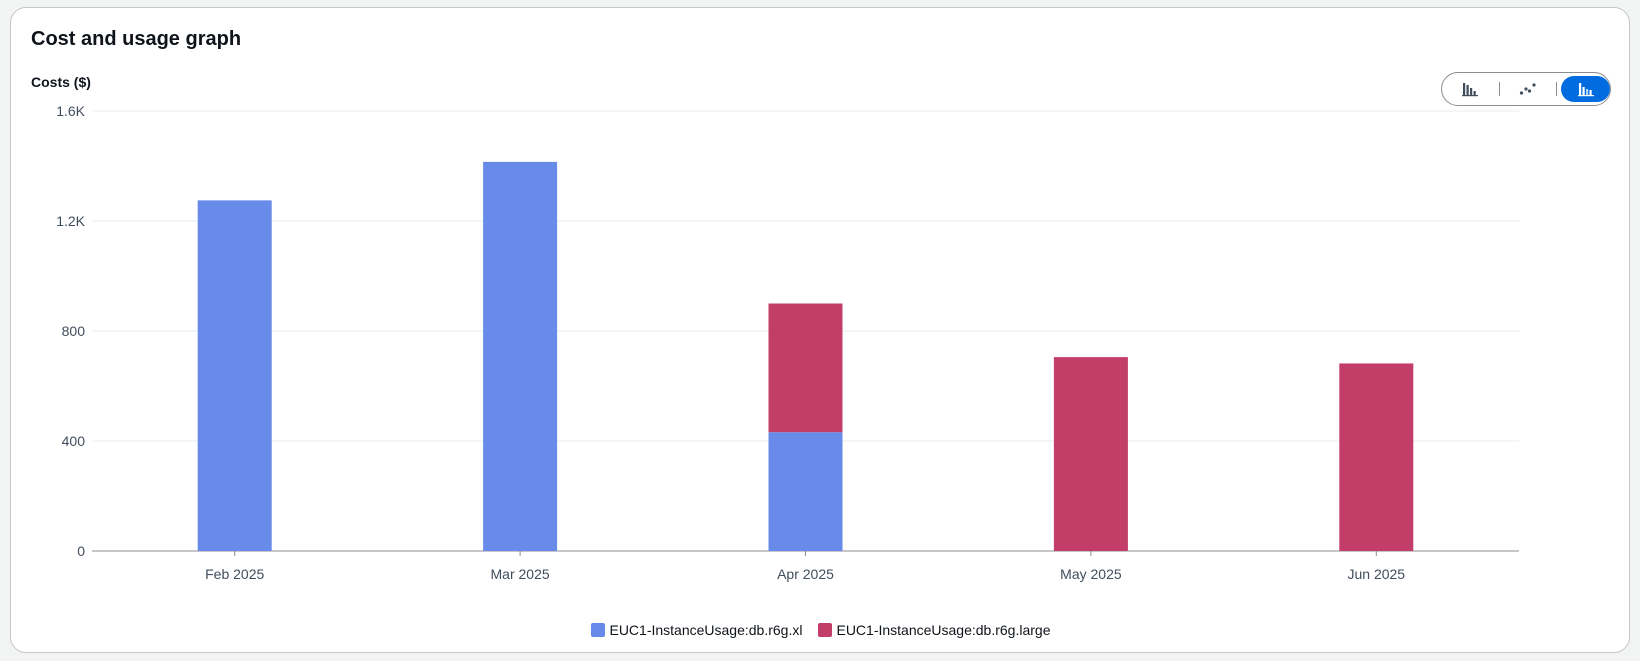  Describe the element at coordinates (1091, 574) in the screenshot. I see `x-tick-label: May 2025` at that location.